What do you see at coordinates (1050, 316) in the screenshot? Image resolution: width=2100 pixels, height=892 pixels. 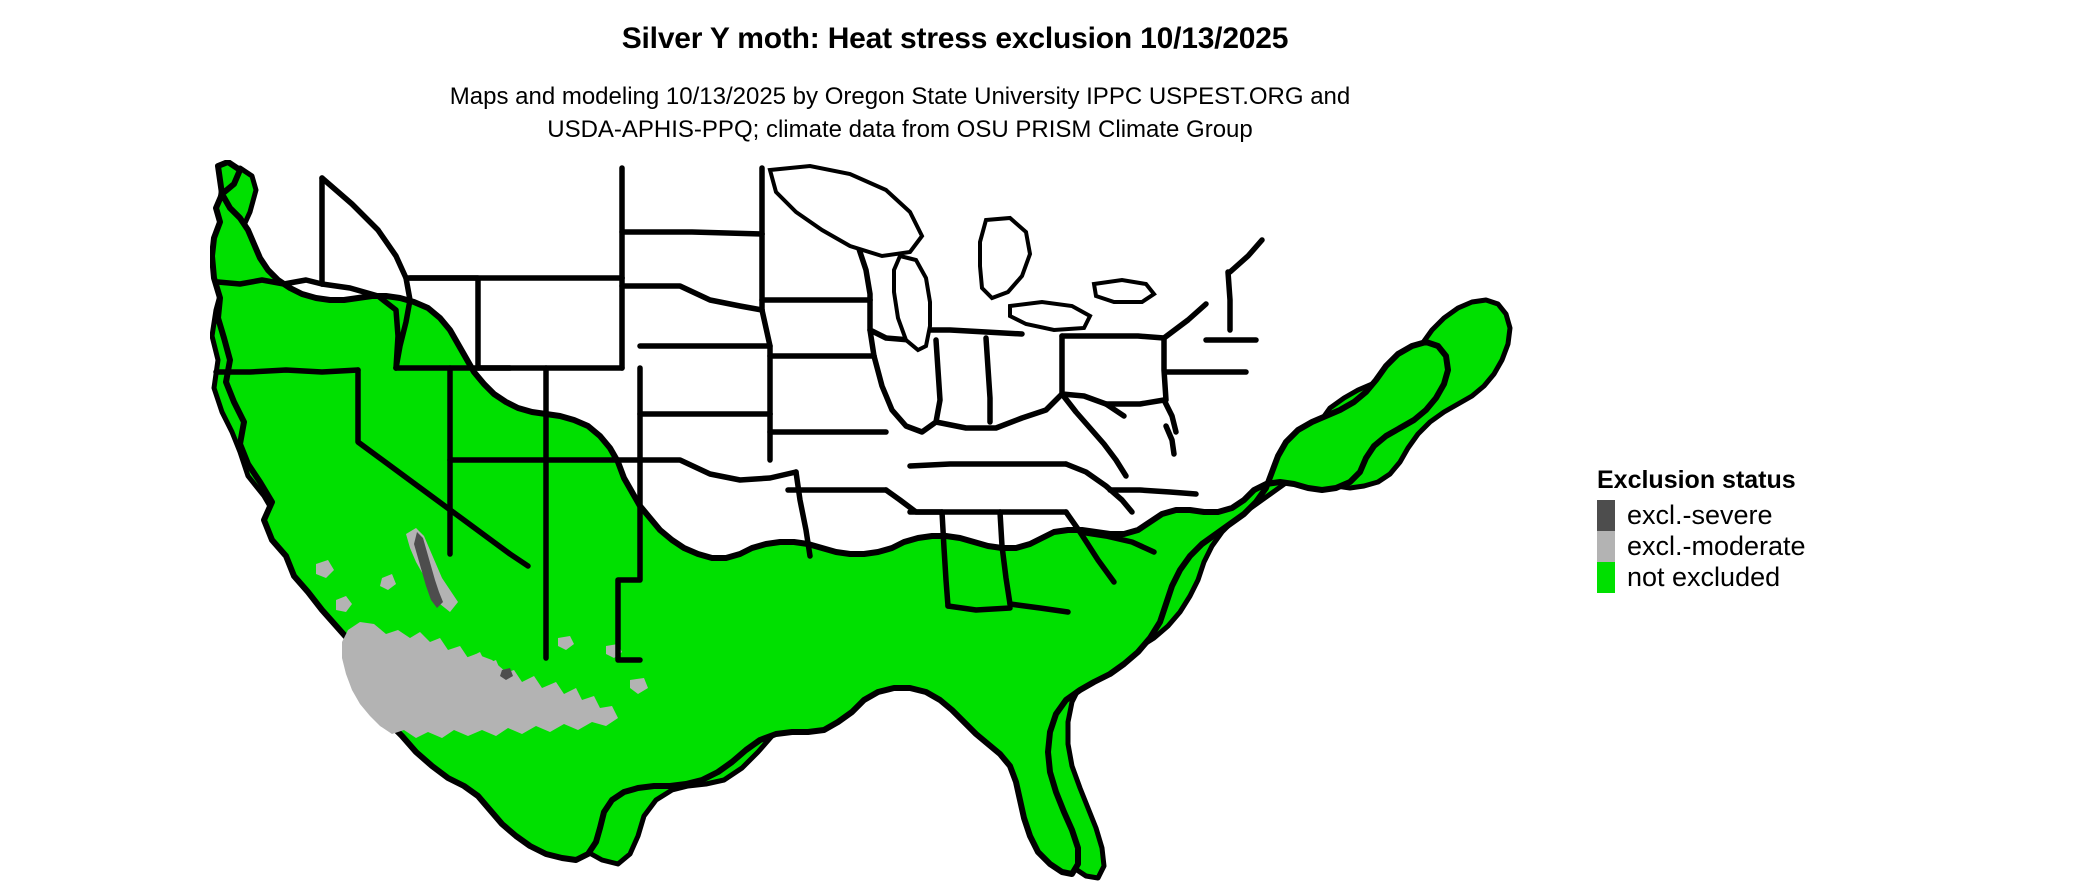 I see `lake-erie` at bounding box center [1050, 316].